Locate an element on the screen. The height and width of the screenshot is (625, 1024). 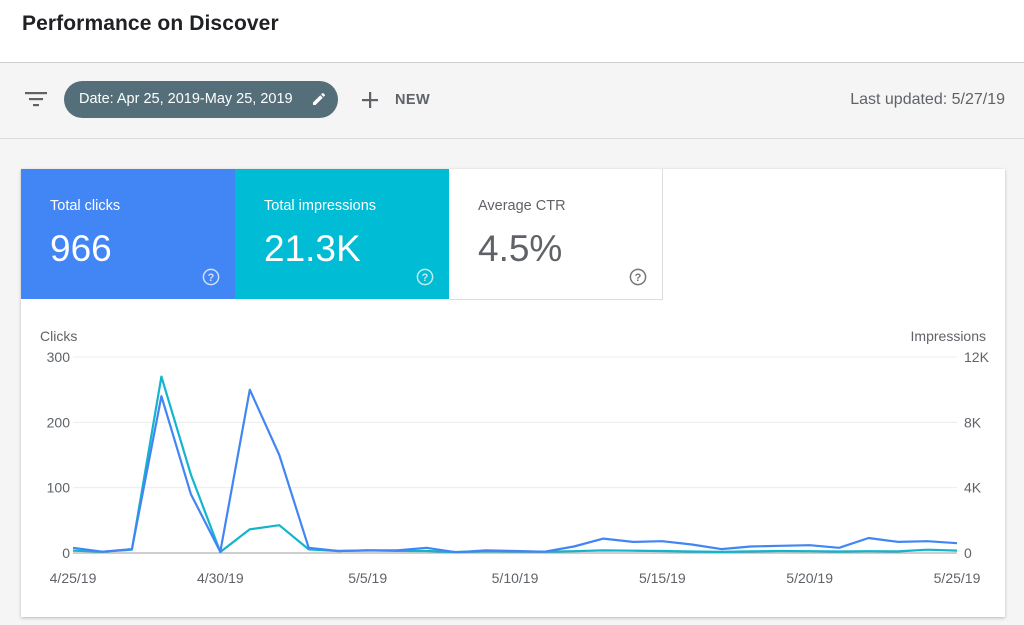
y-left-tick-label: 100 is located at coordinates (59, 488).